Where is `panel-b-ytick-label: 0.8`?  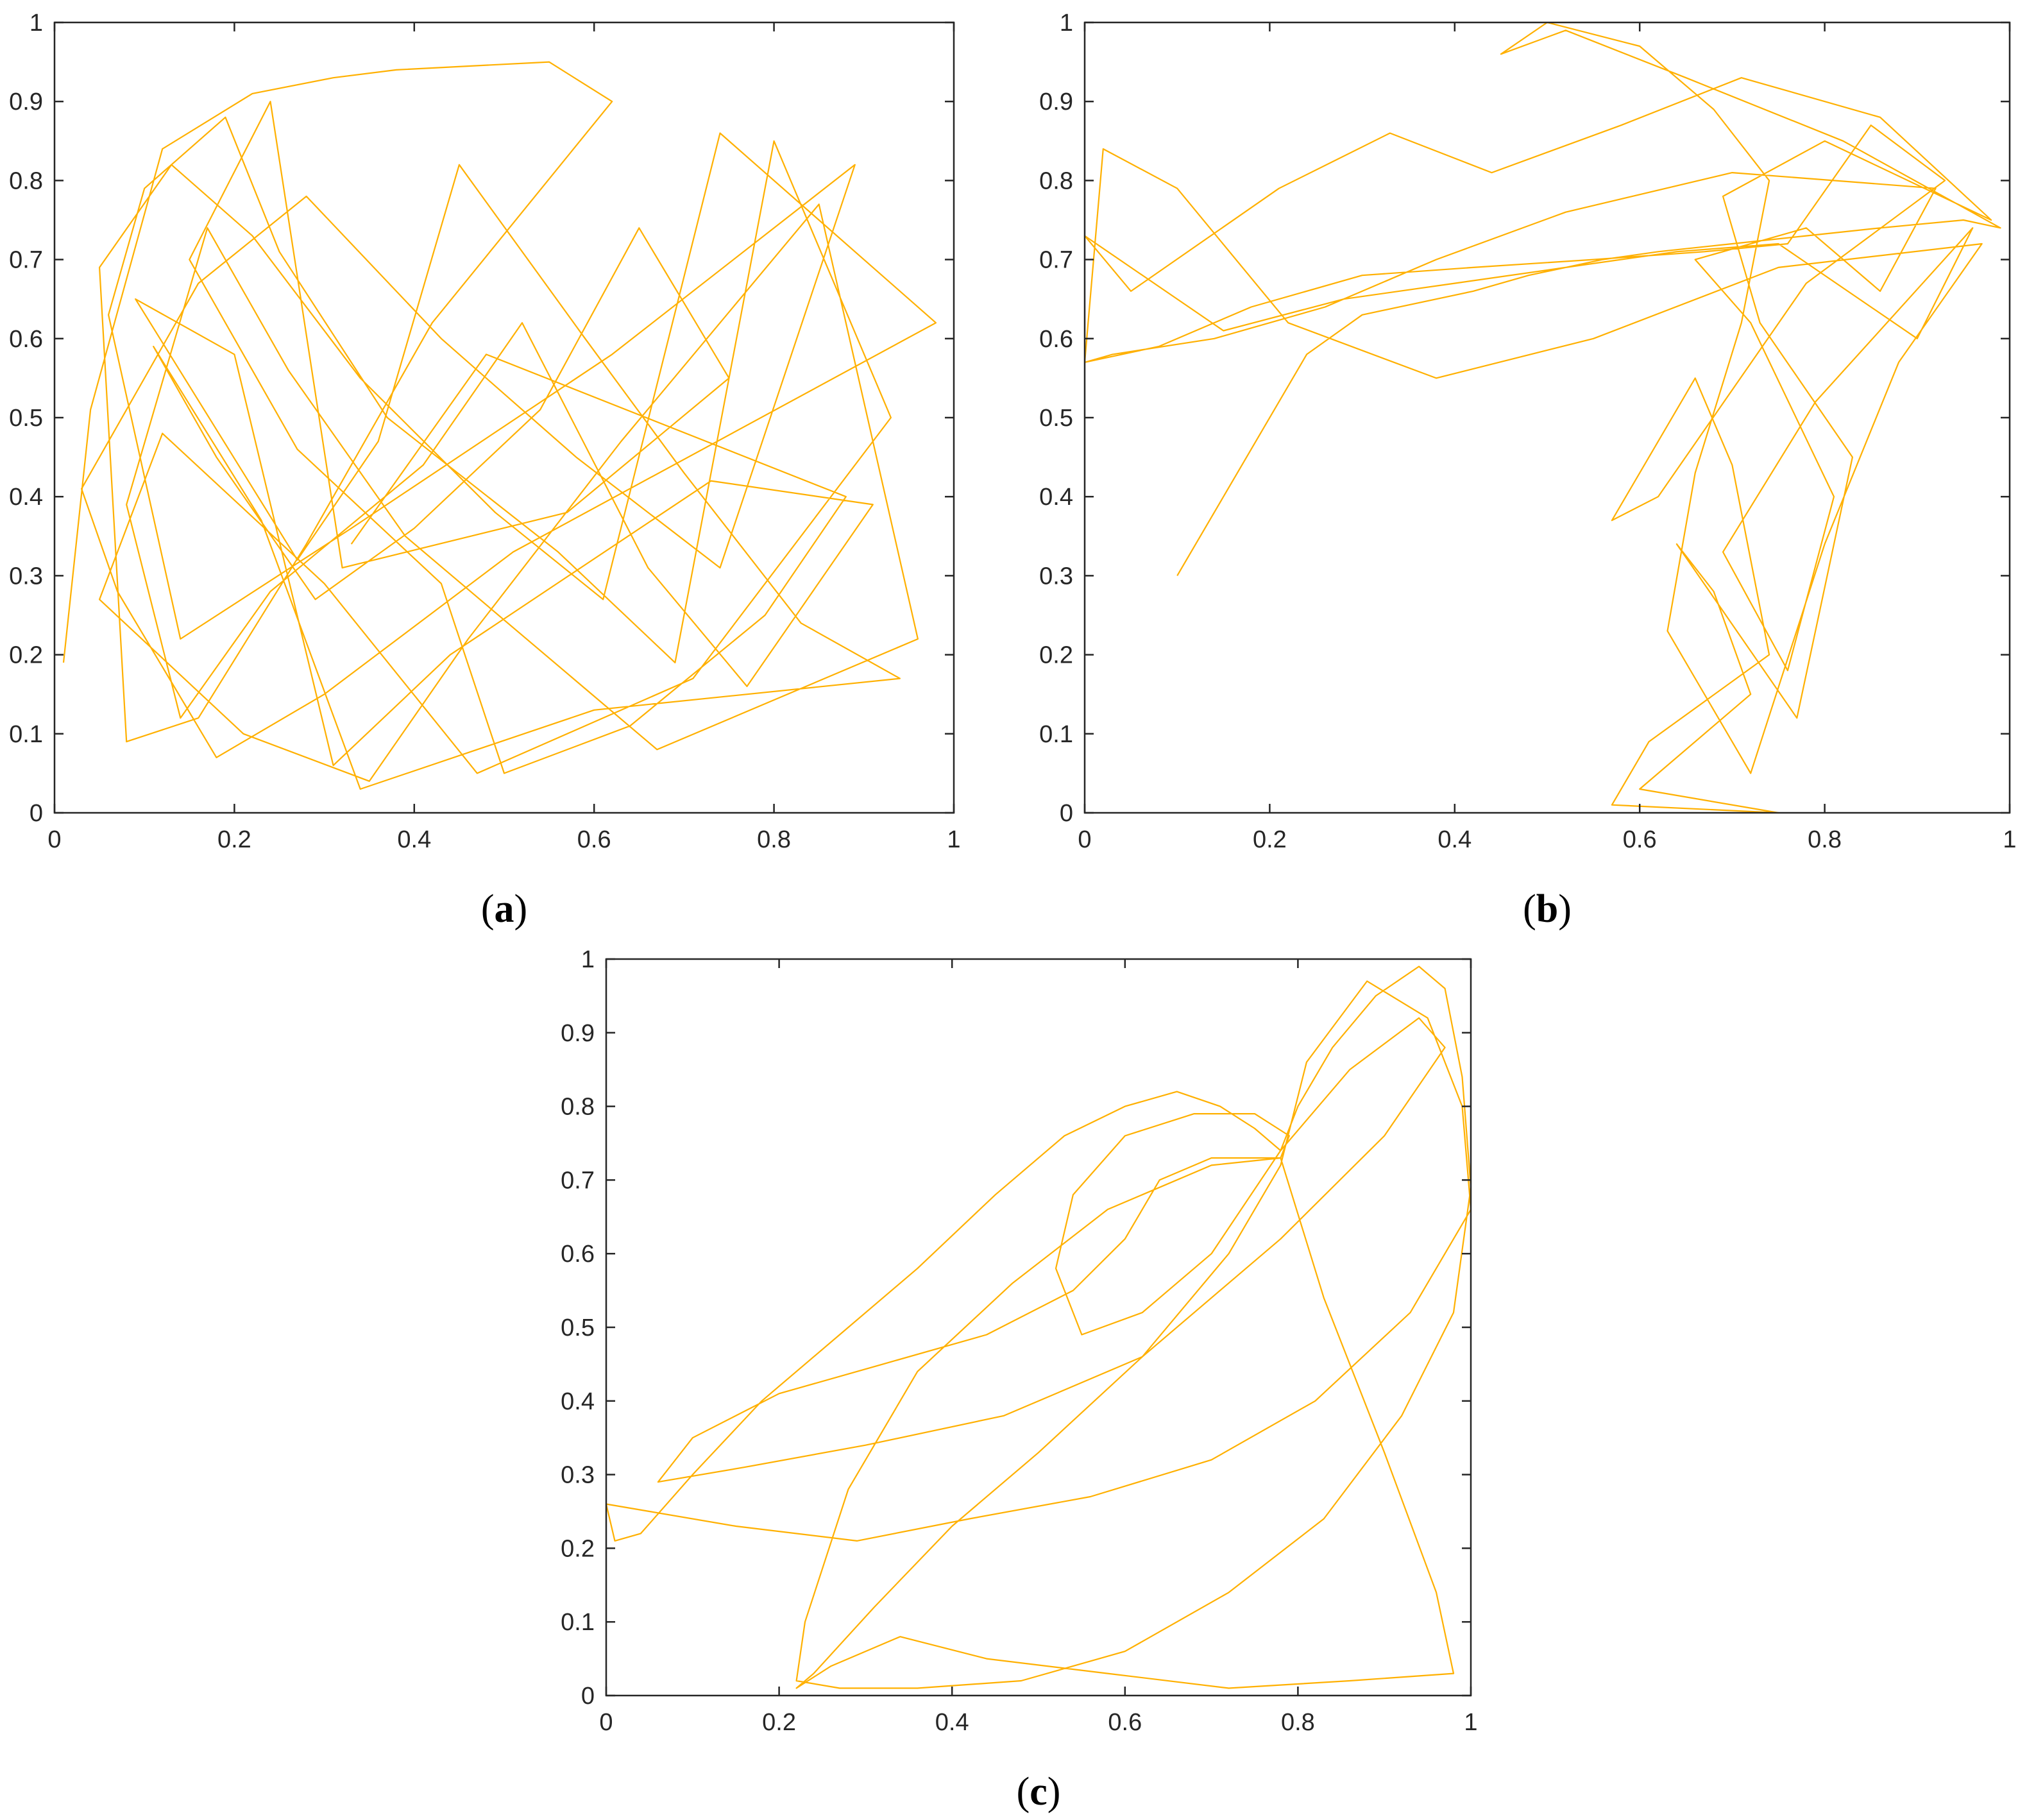 panel-b-ytick-label: 0.8 is located at coordinates (1056, 181).